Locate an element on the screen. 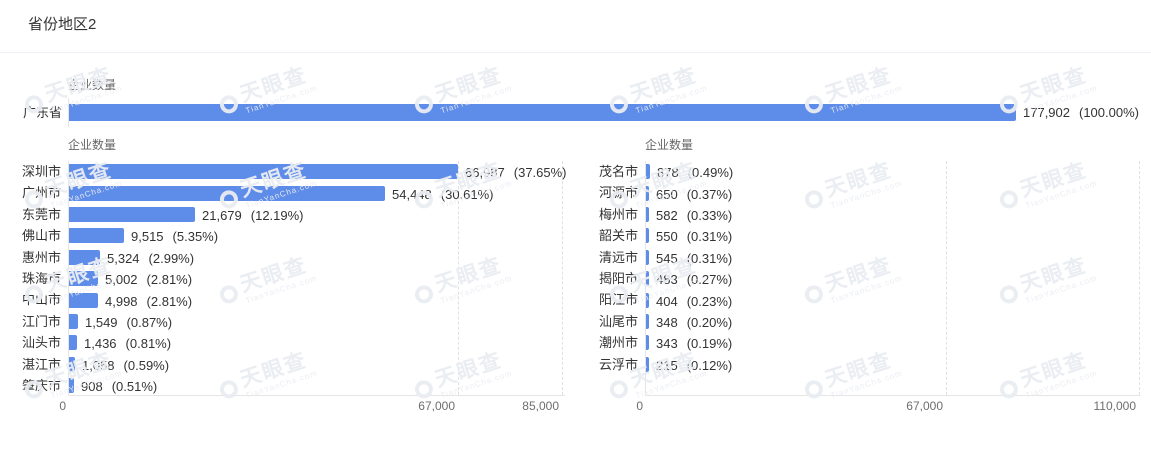 The height and width of the screenshot is (450, 1151). value-number: 5,324 is located at coordinates (123, 258).